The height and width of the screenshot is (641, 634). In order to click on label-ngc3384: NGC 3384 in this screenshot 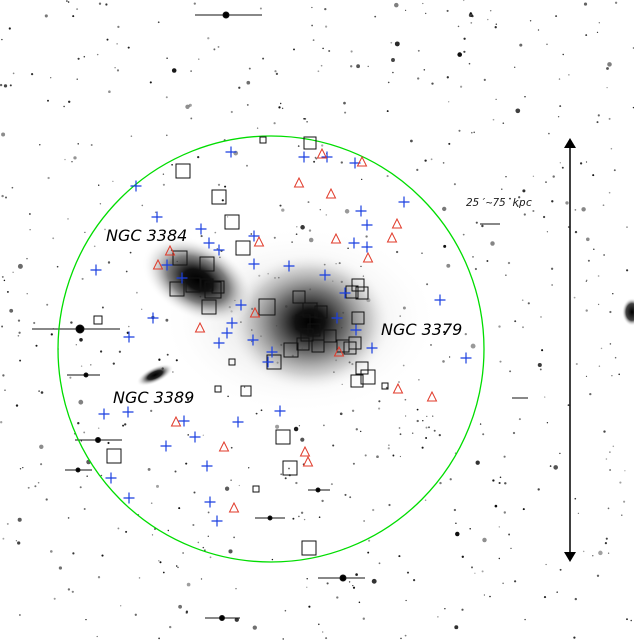, I will do `click(147, 235)`.